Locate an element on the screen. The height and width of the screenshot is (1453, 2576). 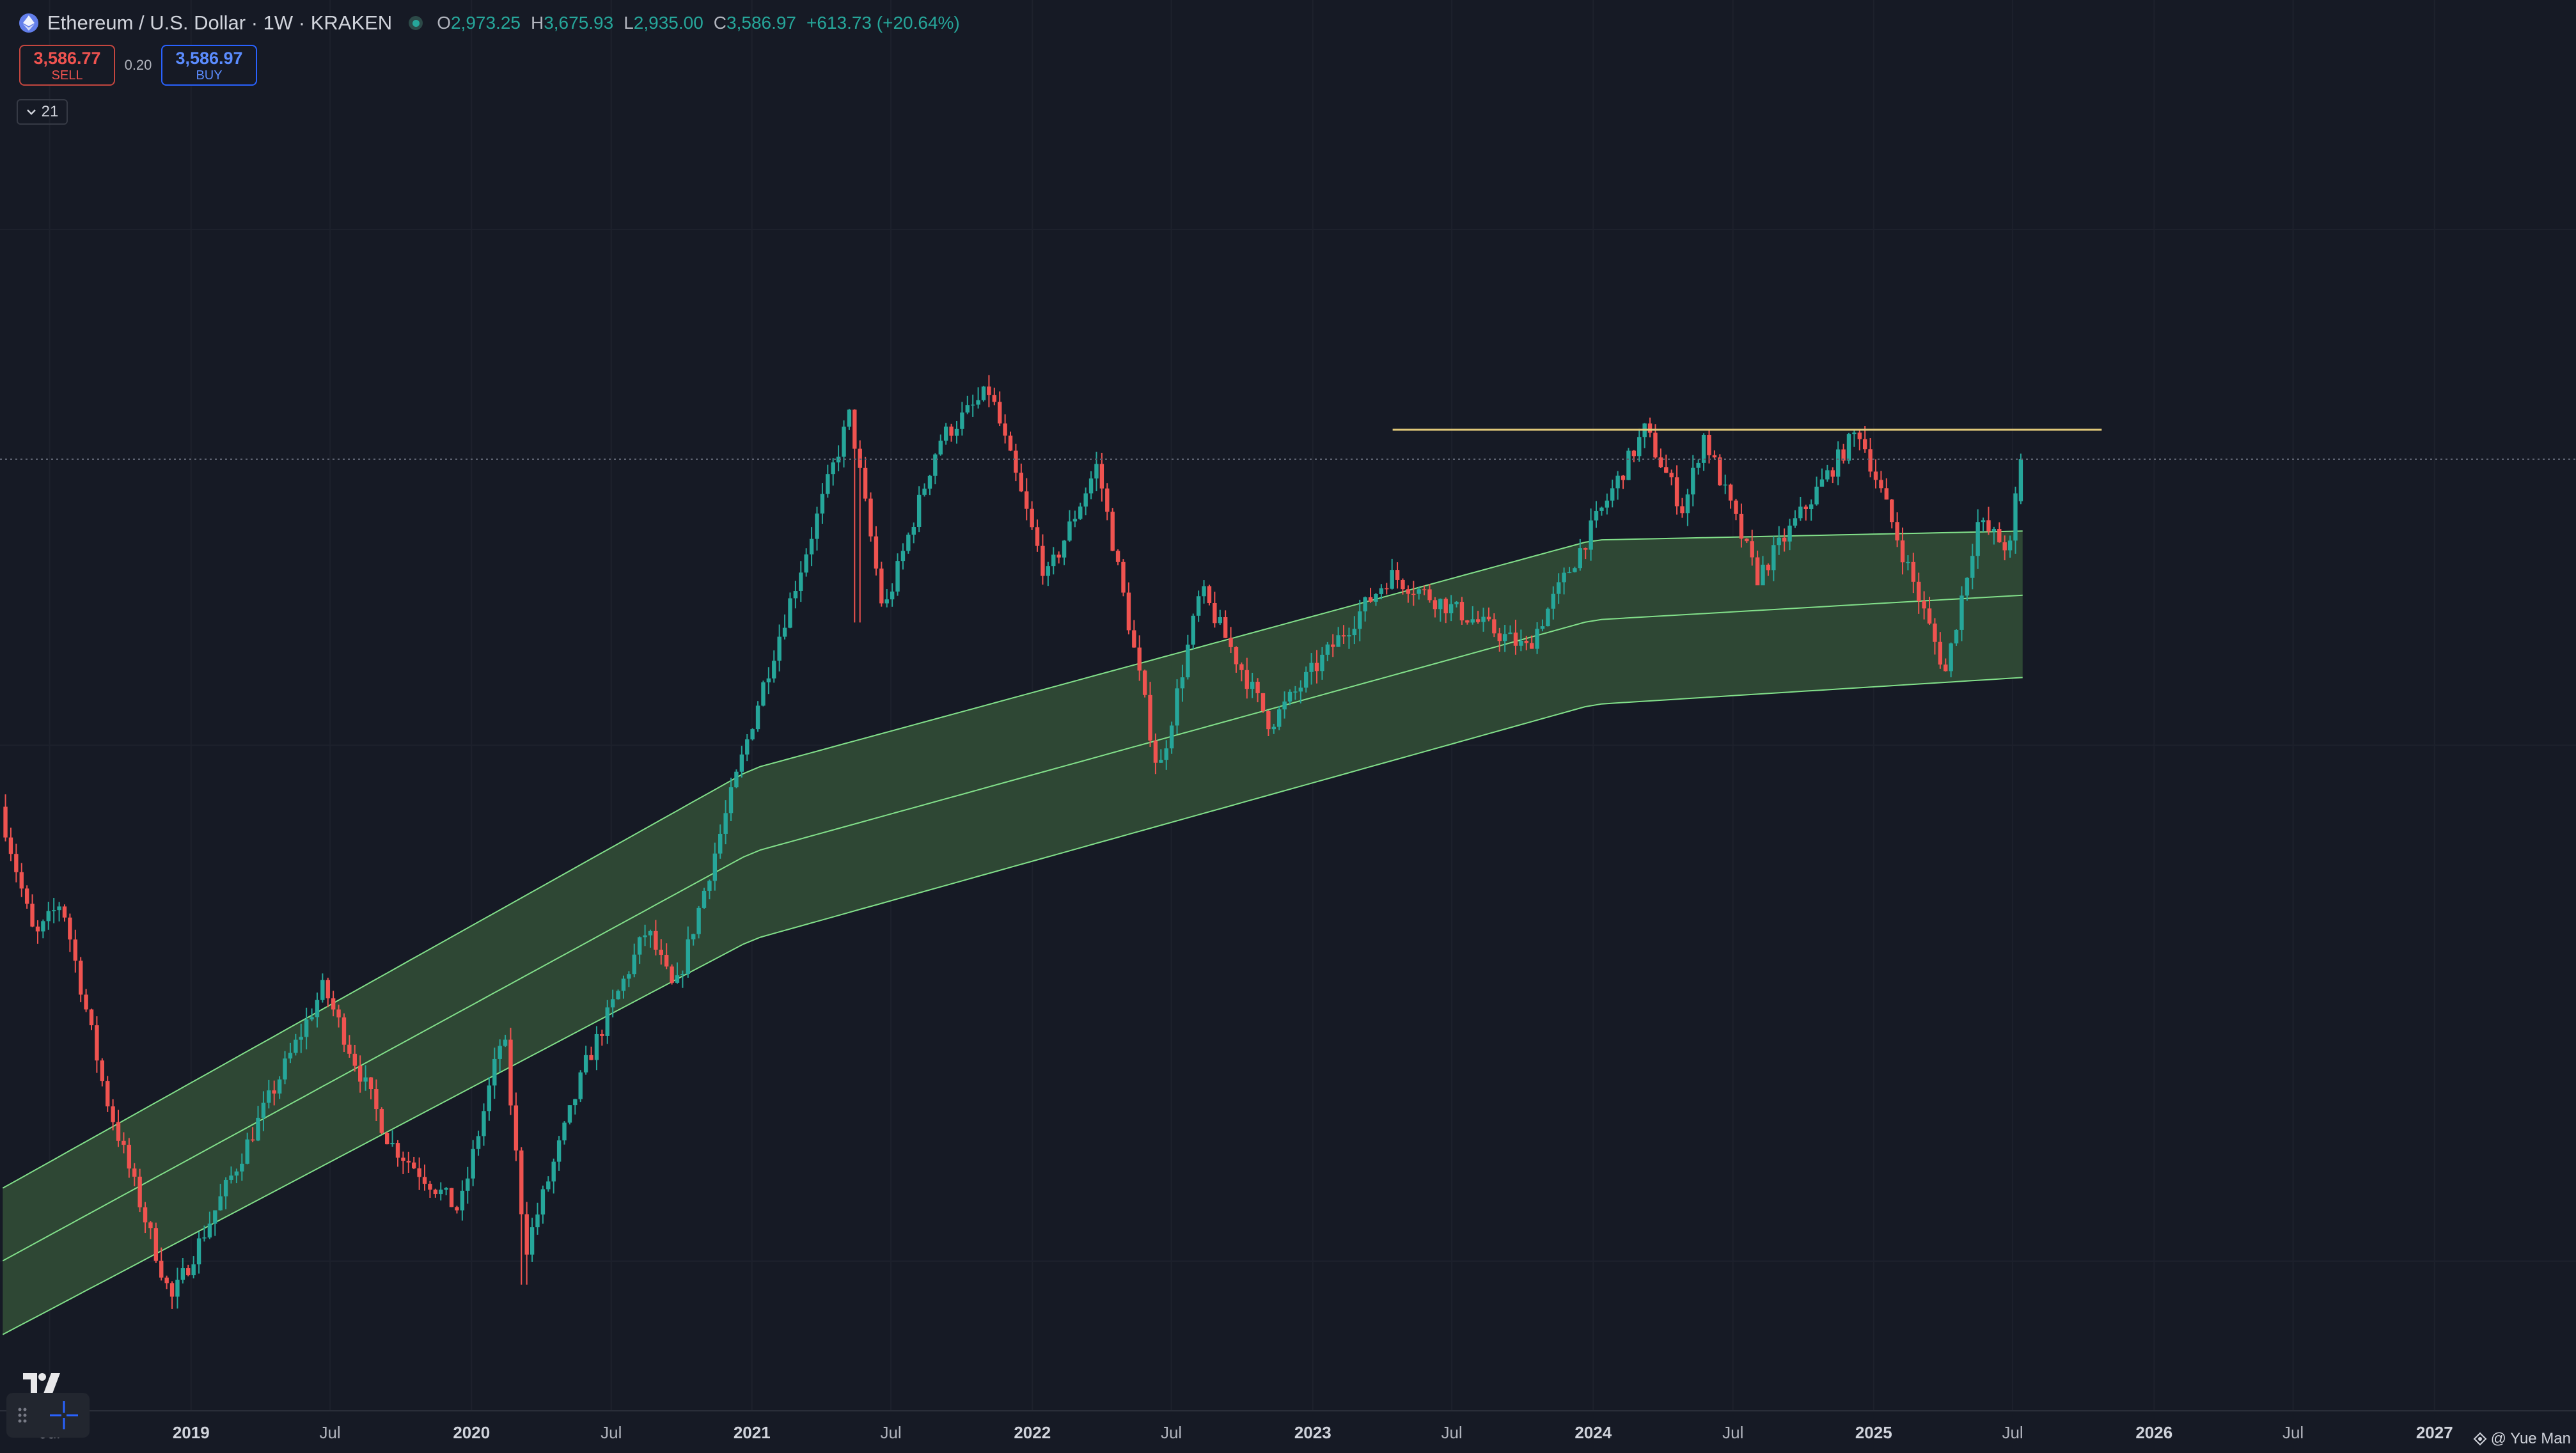
ethereum-icon is located at coordinates (28, 23).